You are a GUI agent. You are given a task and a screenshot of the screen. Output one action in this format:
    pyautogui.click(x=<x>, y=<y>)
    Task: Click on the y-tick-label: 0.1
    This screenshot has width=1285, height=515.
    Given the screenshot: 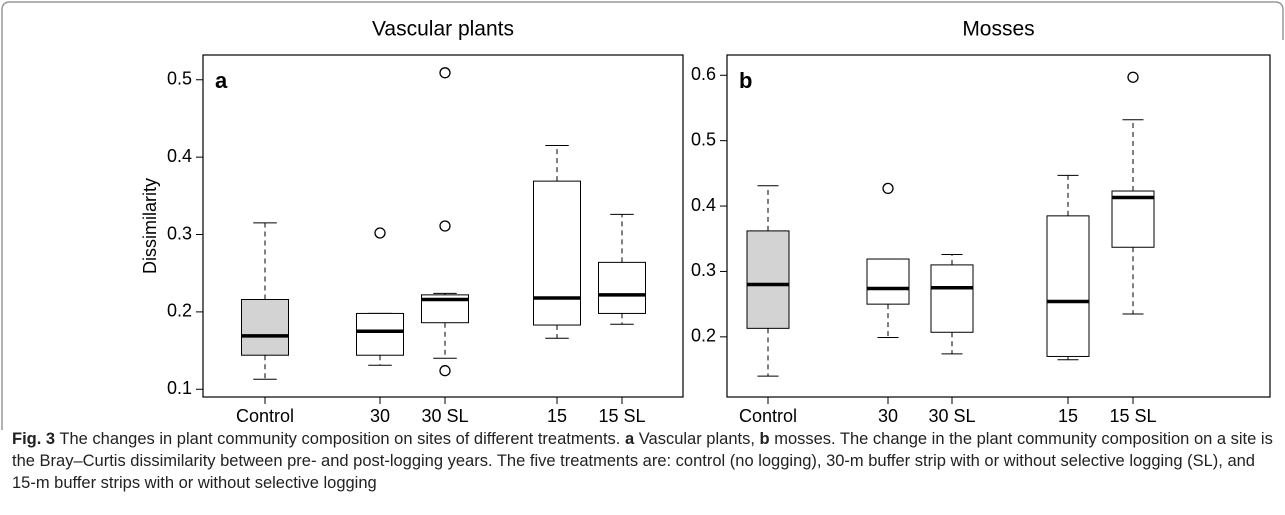 What is the action you would take?
    pyautogui.click(x=179, y=388)
    